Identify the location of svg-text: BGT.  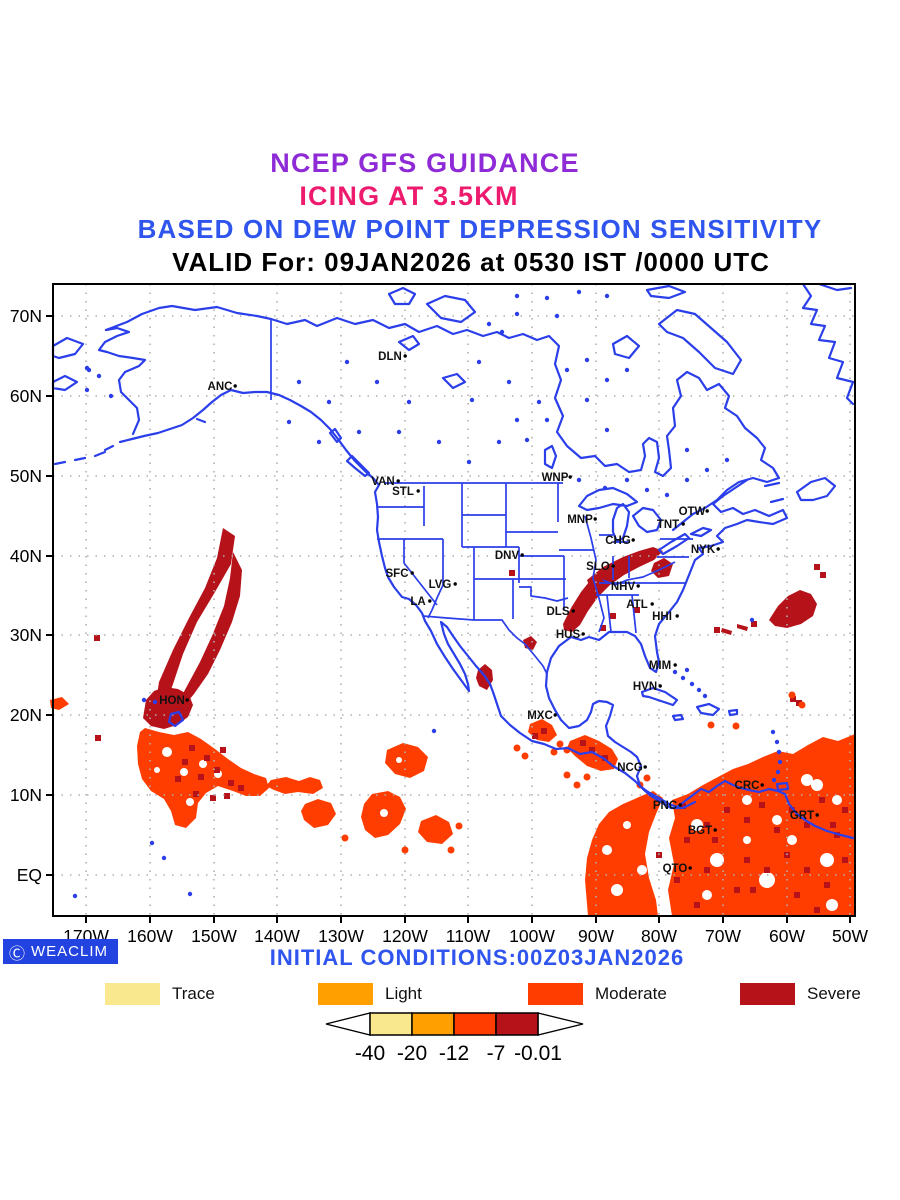
(700, 831).